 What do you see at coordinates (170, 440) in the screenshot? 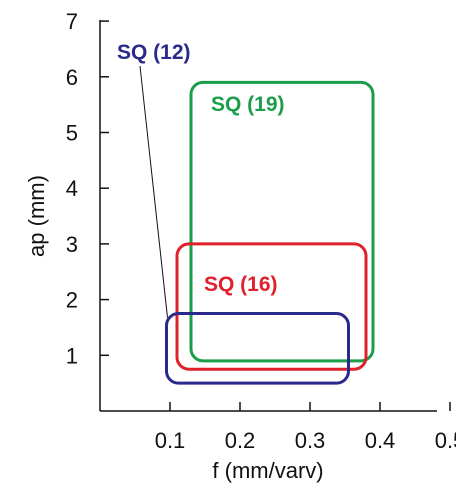
I see `x-tick-label: 0.1` at bounding box center [170, 440].